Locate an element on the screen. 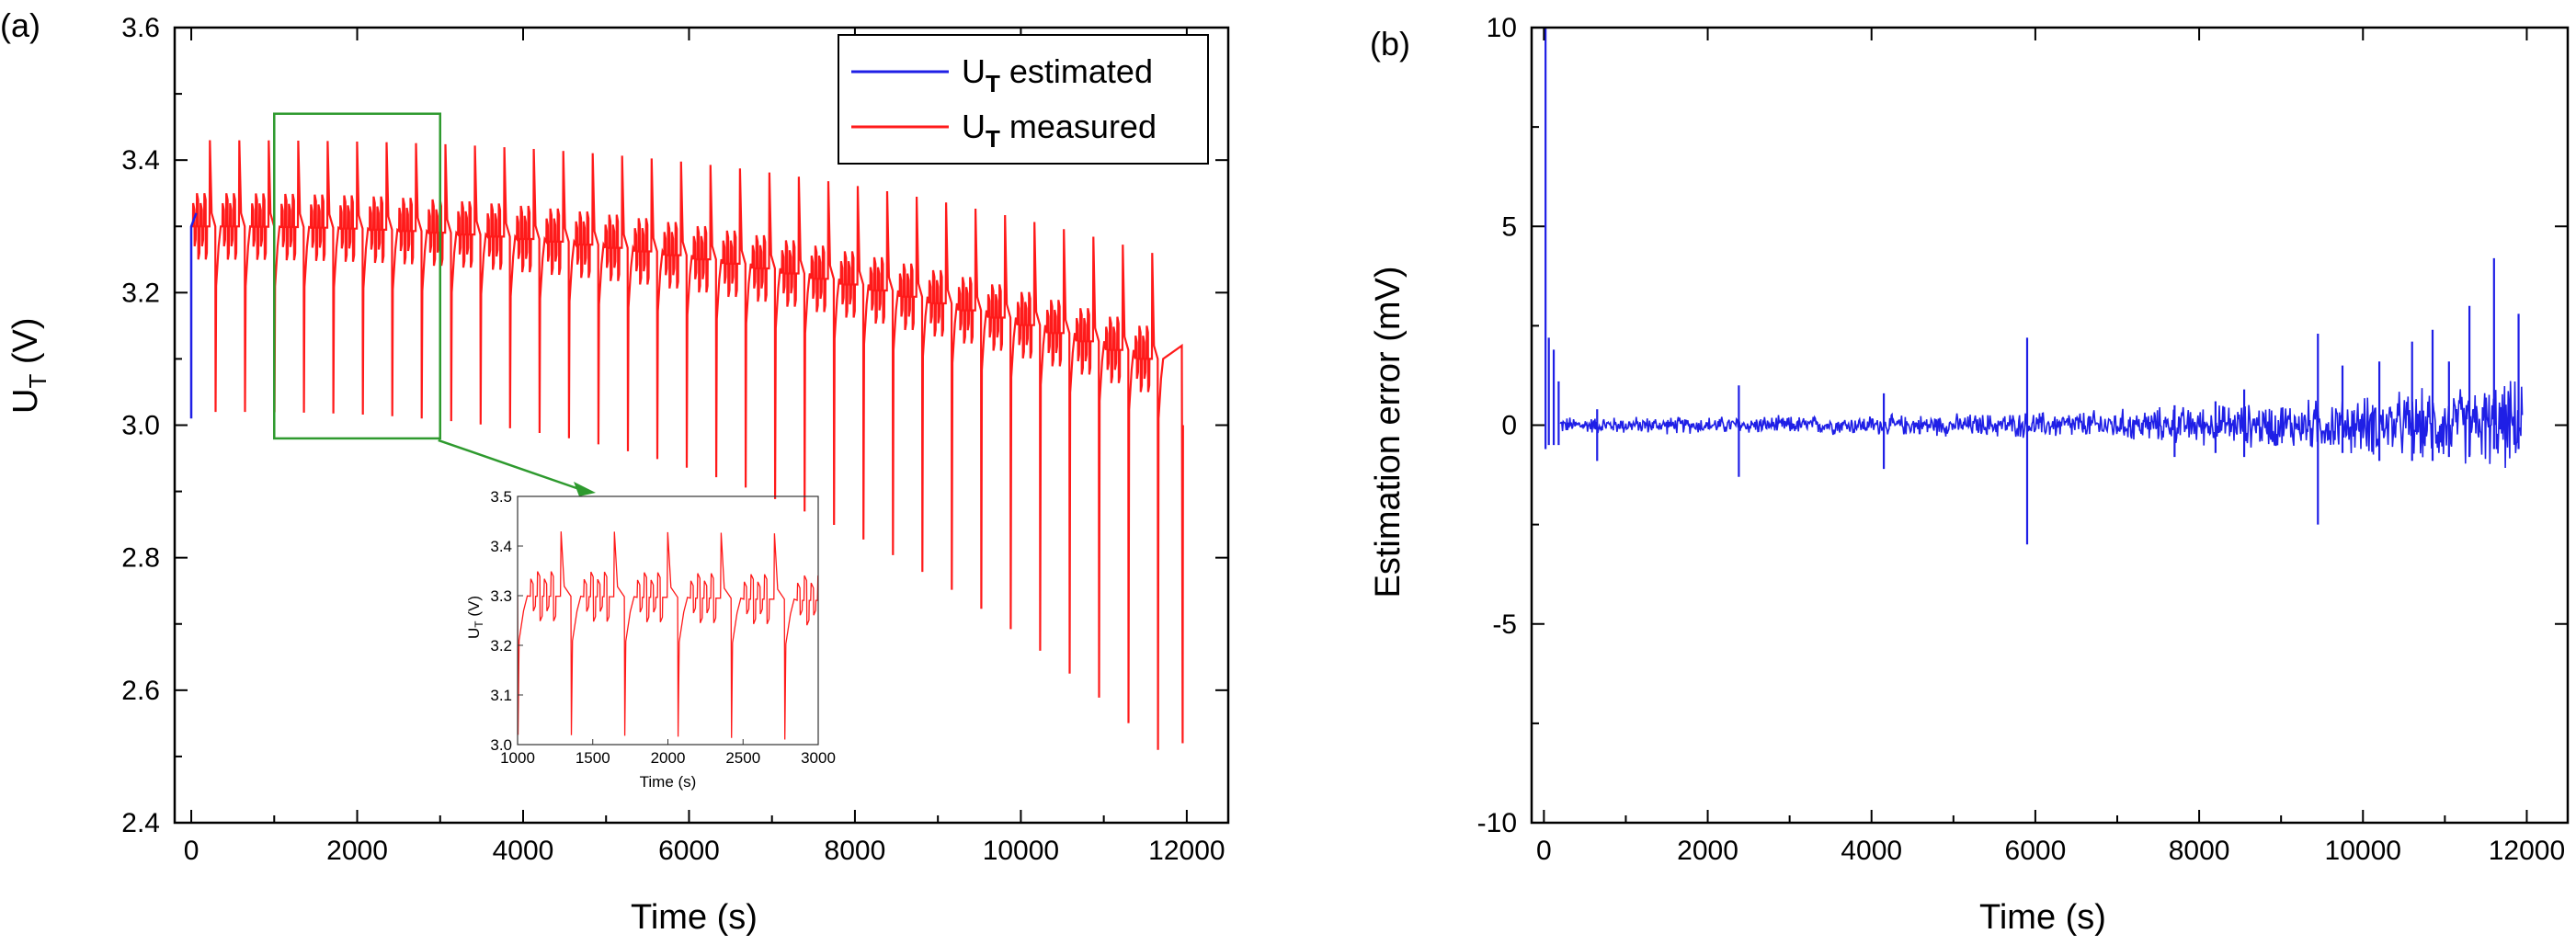  inset-measured-line is located at coordinates (668, 635).